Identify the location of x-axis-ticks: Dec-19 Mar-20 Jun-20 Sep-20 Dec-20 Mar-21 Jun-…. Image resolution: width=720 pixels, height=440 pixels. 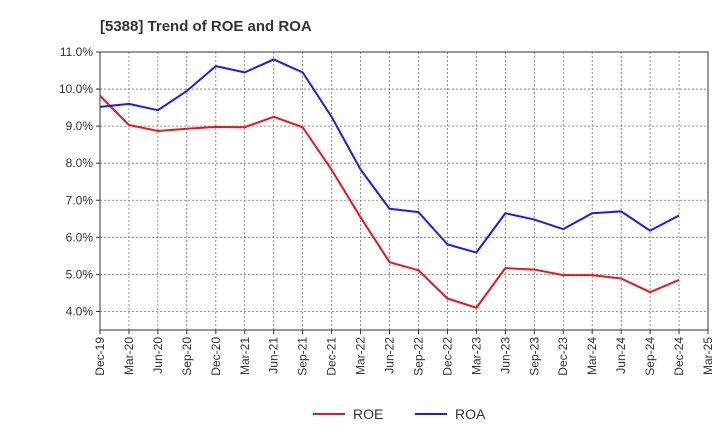
(404, 353).